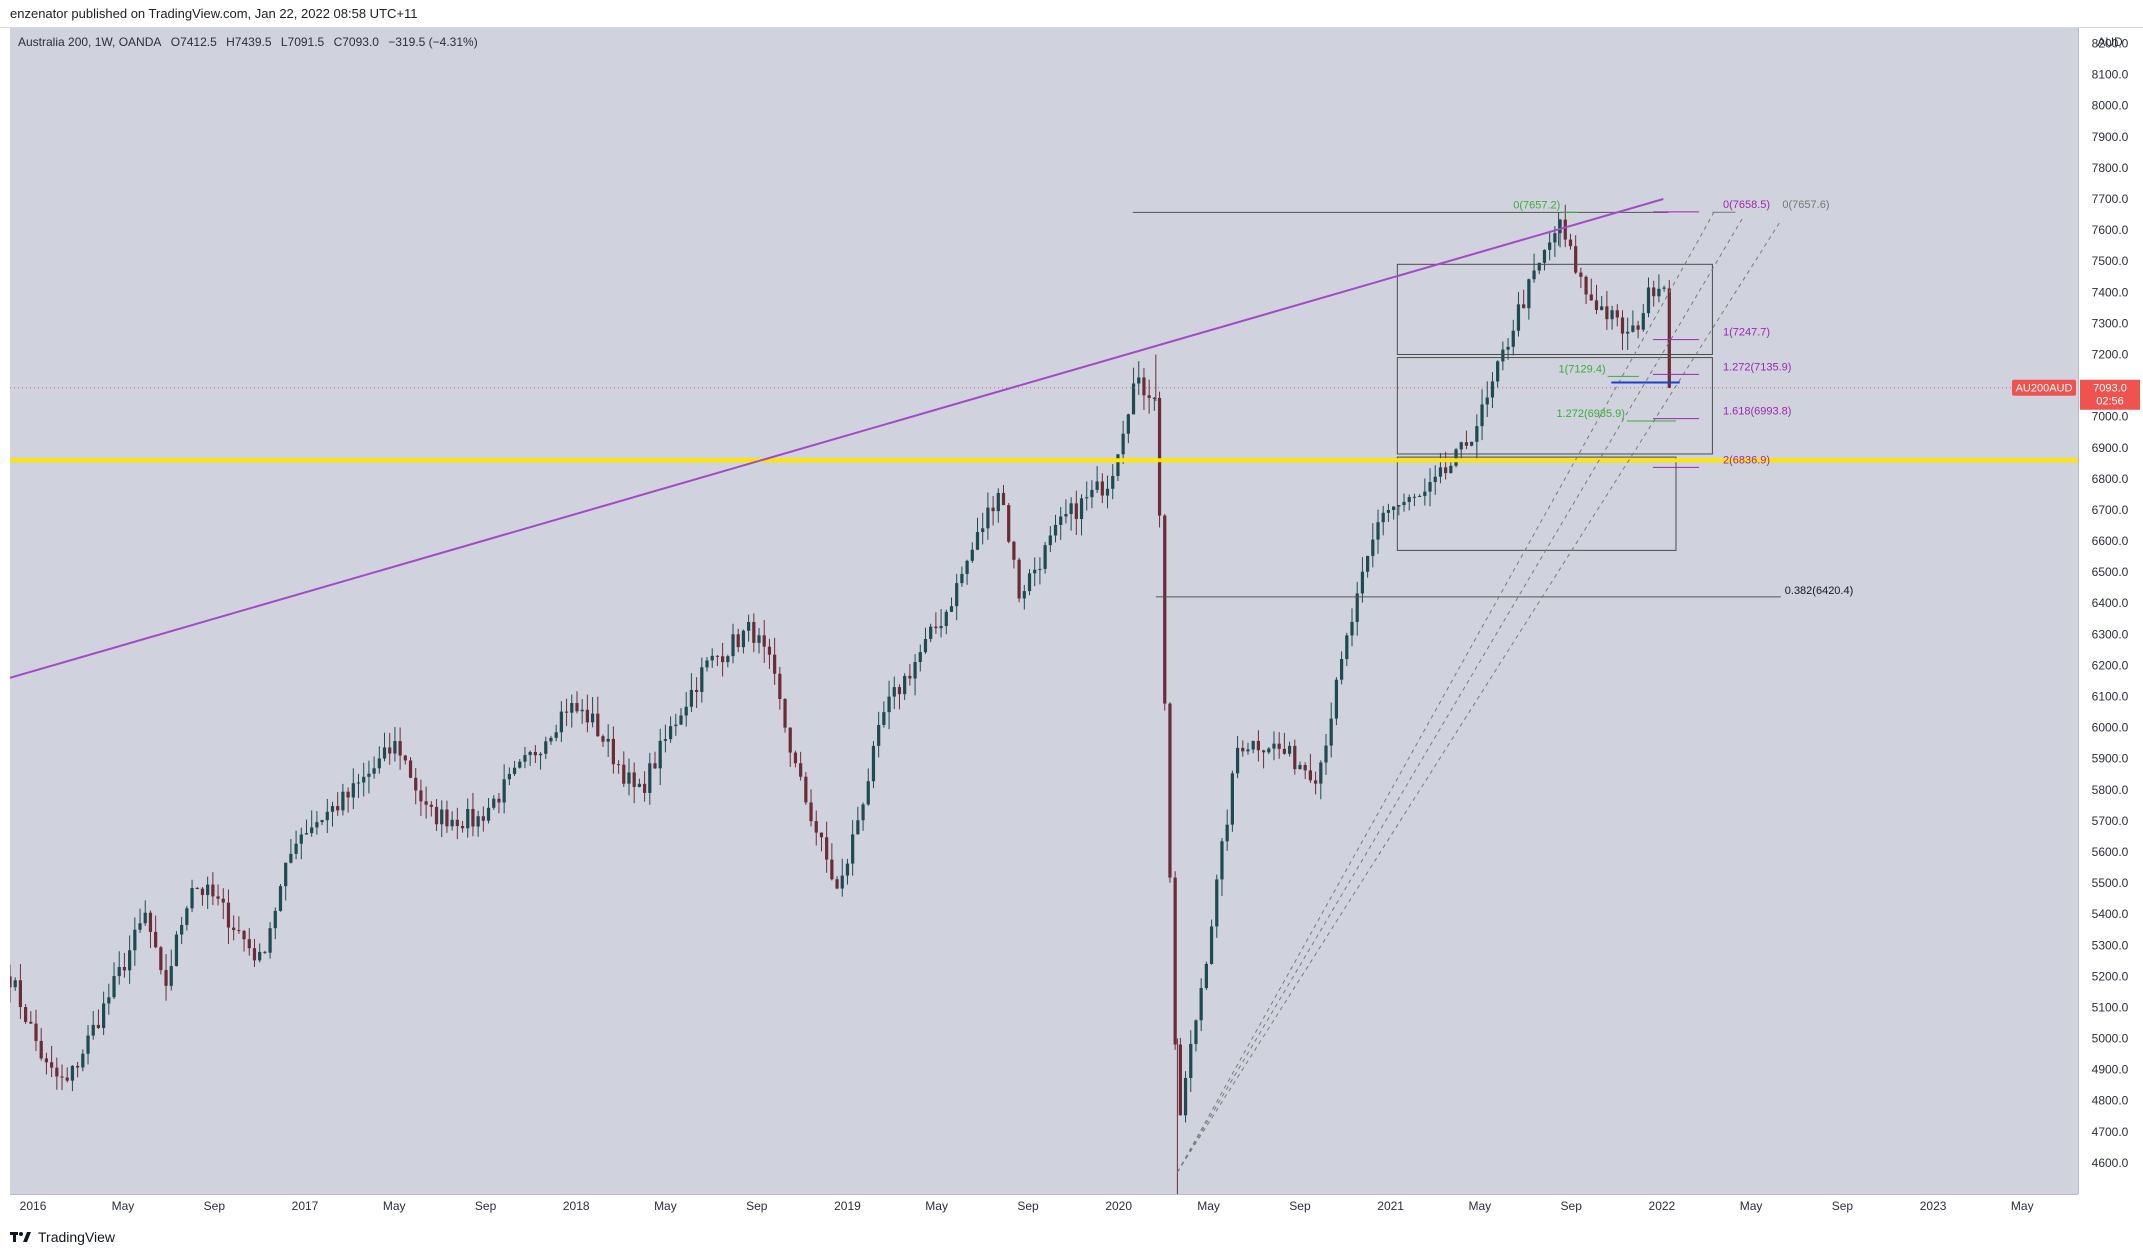 Image resolution: width=2143 pixels, height=1256 pixels. I want to click on tradingview-brand: TradingView, so click(77, 1237).